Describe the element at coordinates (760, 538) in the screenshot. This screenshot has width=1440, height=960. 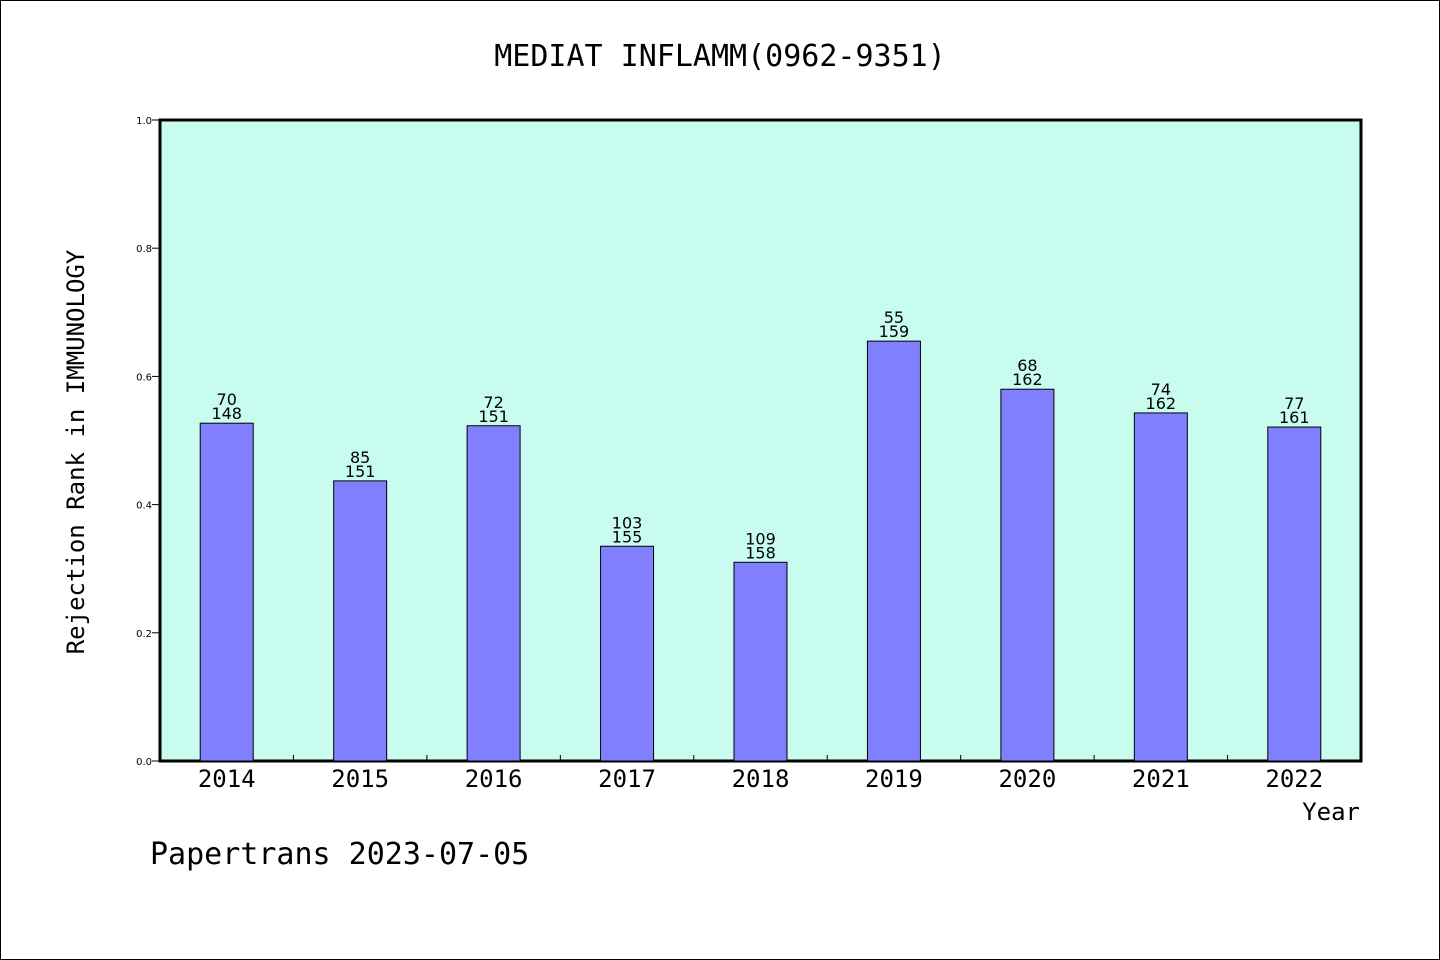
I see `bar-rank-label: 109` at that location.